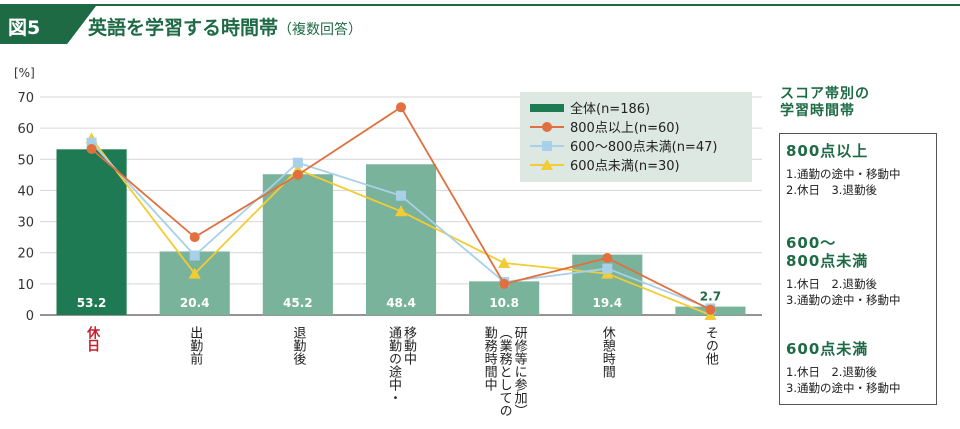 The image size is (960, 429). I want to click on legend-item-600: 600点未満(n=30), so click(636, 164).